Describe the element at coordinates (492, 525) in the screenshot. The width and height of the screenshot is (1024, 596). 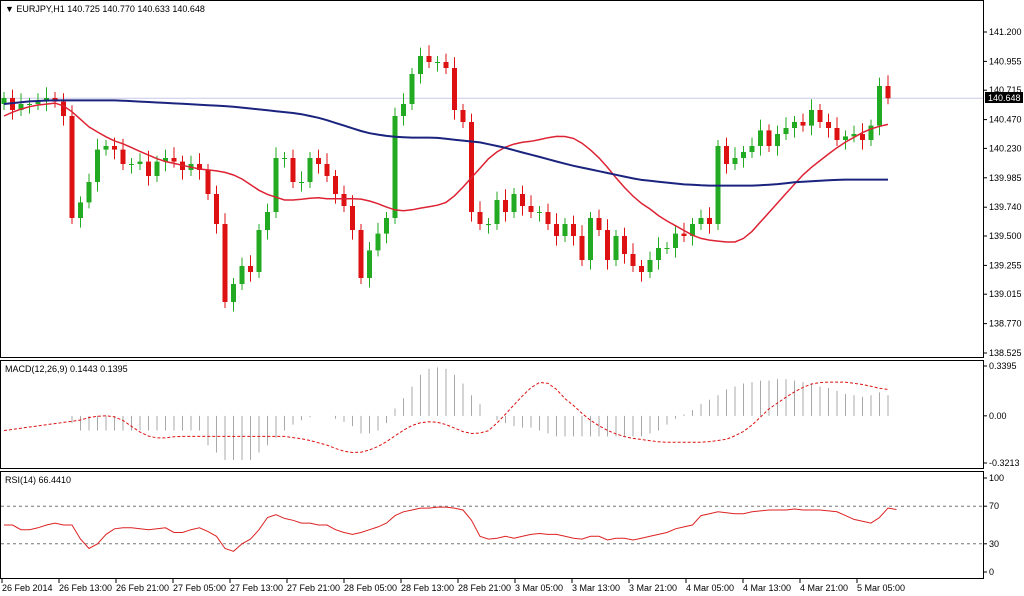
I see `rsi-levels` at that location.